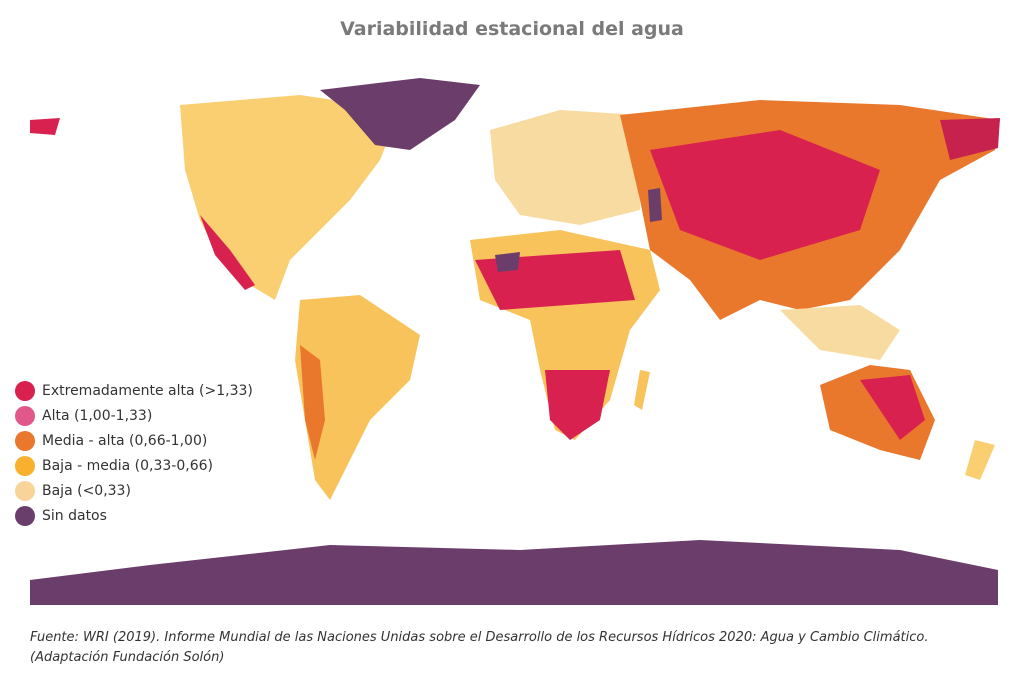 This screenshot has width=1024, height=687. I want to click on legend-item: Media - alta (0,66-1,00), so click(134, 440).